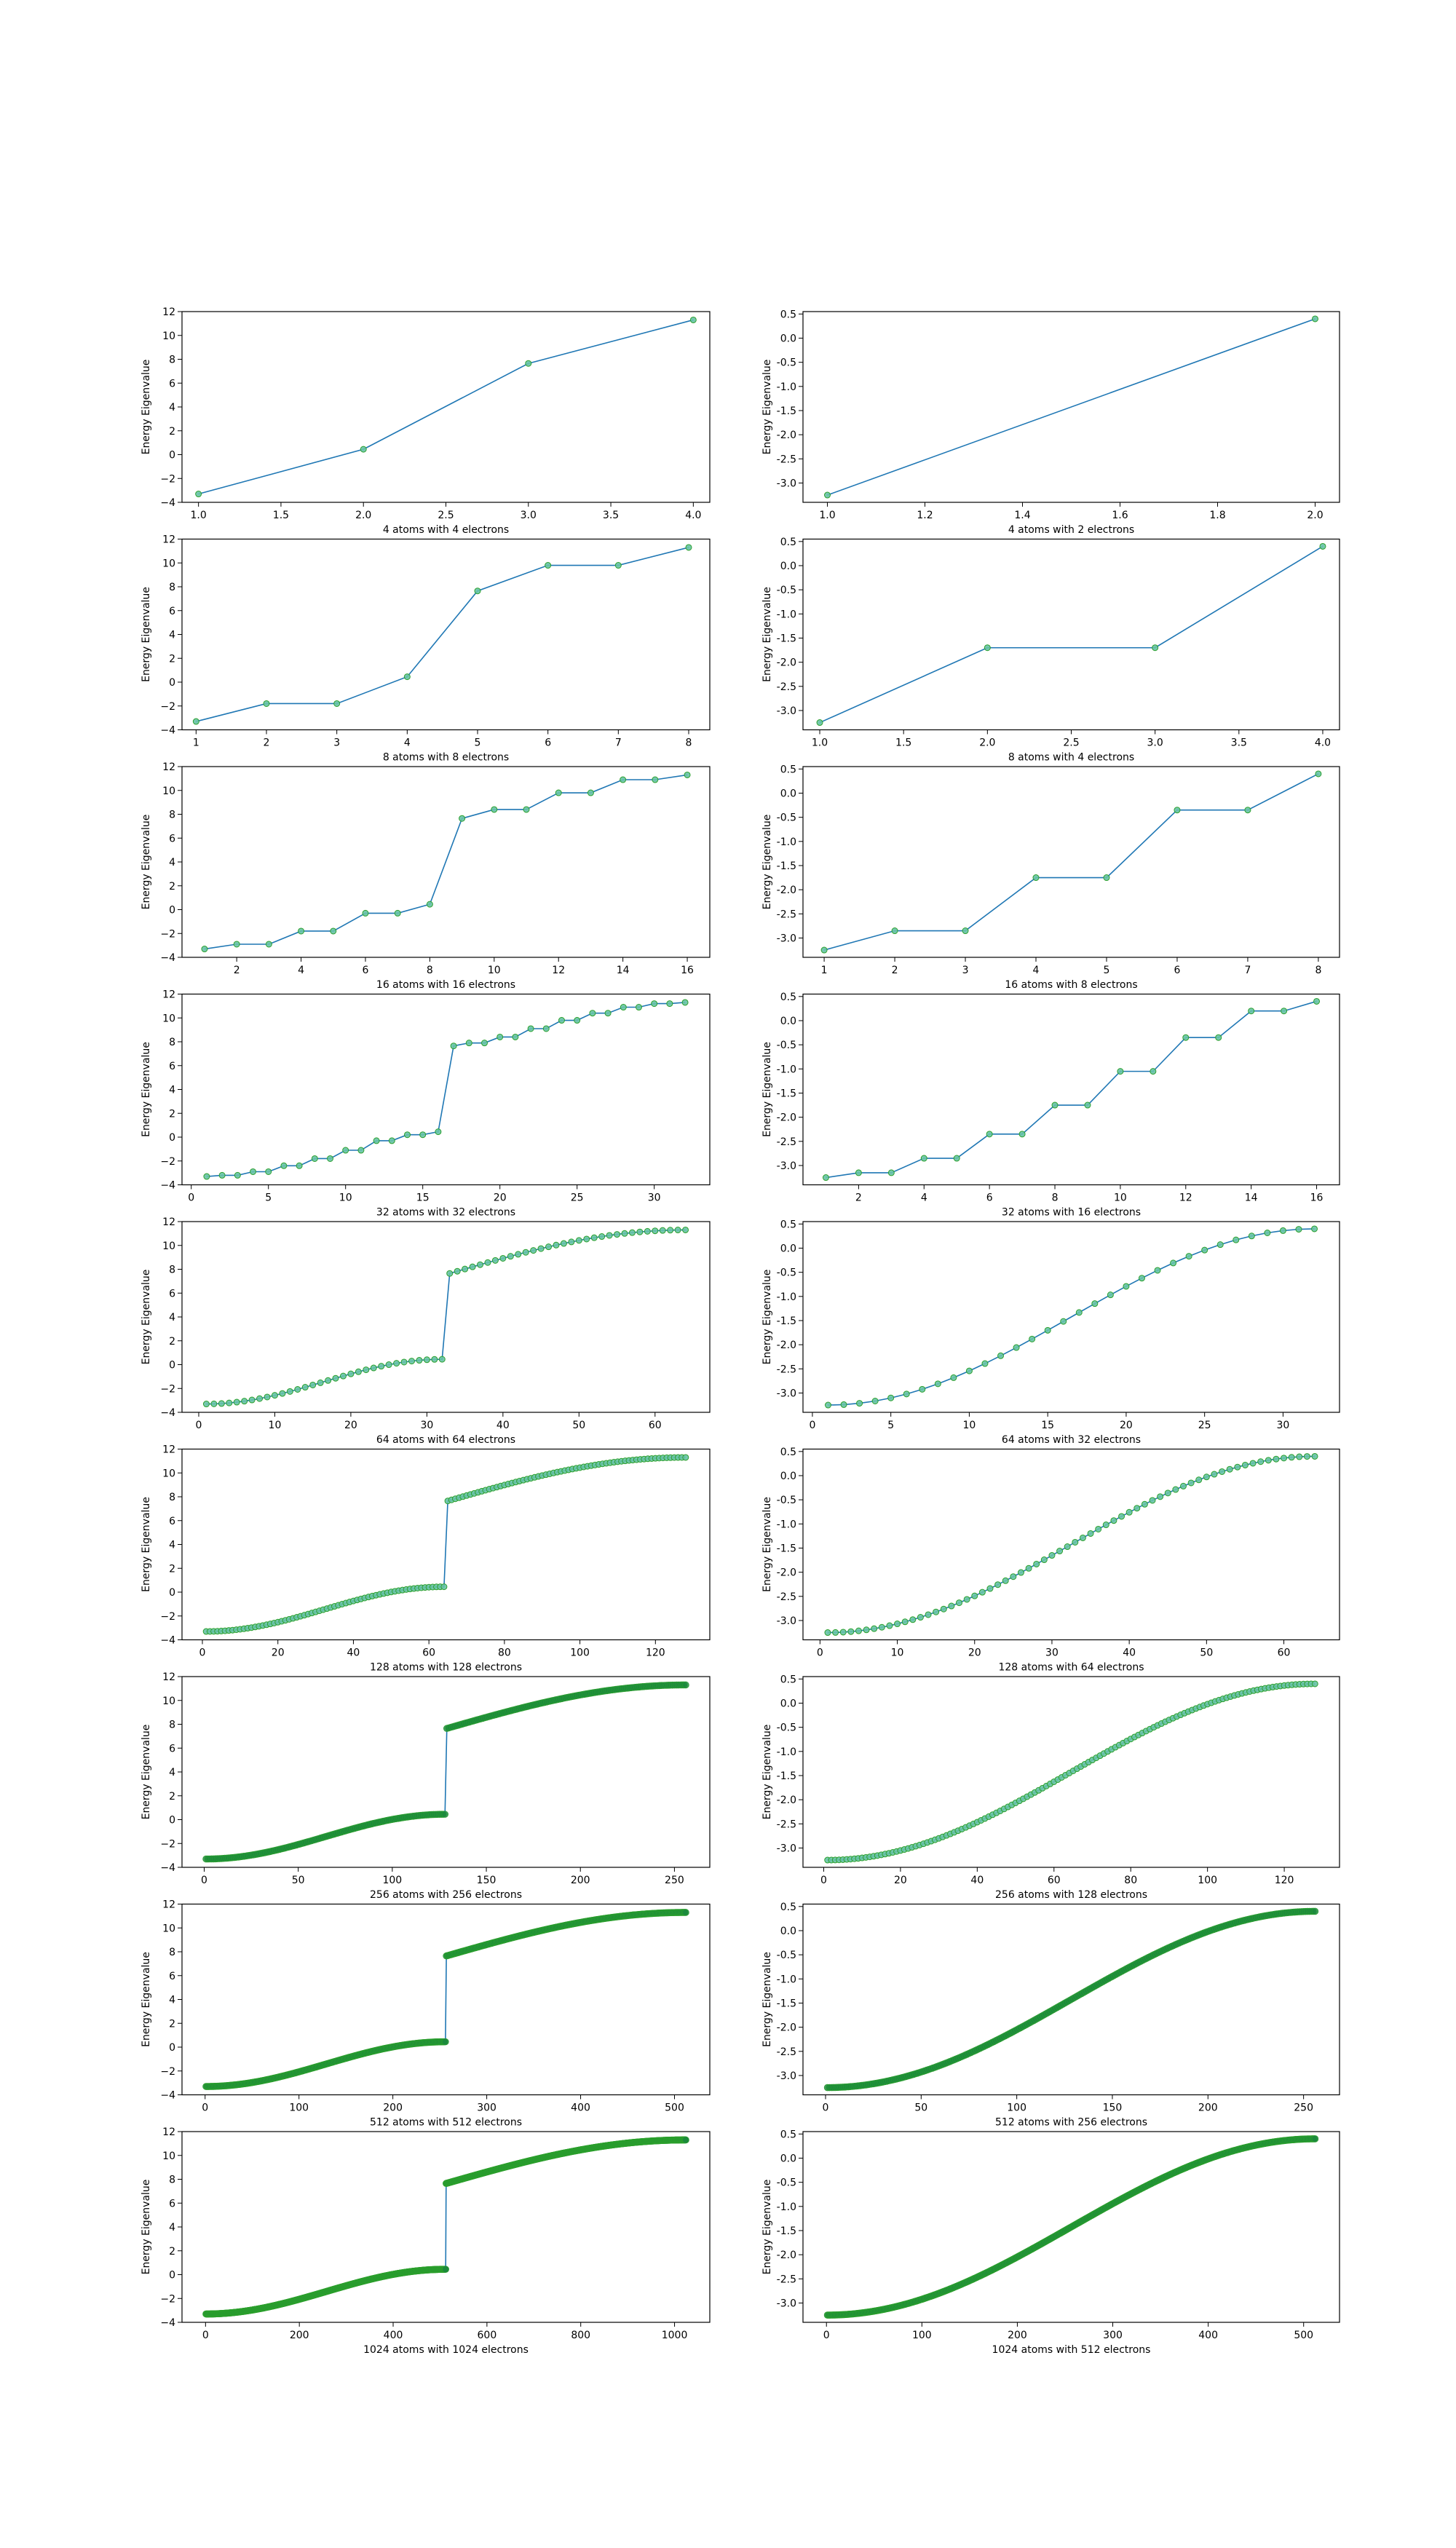 This screenshot has width=1456, height=2548. What do you see at coordinates (430, 970) in the screenshot?
I see `x-tick-label: 8` at bounding box center [430, 970].